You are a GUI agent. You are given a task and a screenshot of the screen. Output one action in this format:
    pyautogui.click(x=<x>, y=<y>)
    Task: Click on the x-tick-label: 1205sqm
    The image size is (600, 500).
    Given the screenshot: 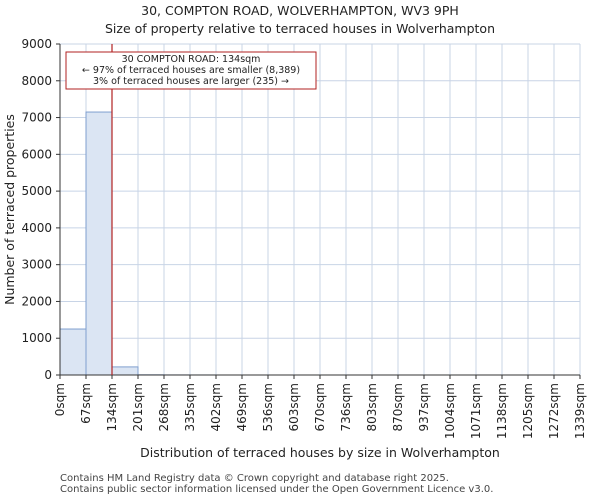 What is the action you would take?
    pyautogui.click(x=528, y=411)
    